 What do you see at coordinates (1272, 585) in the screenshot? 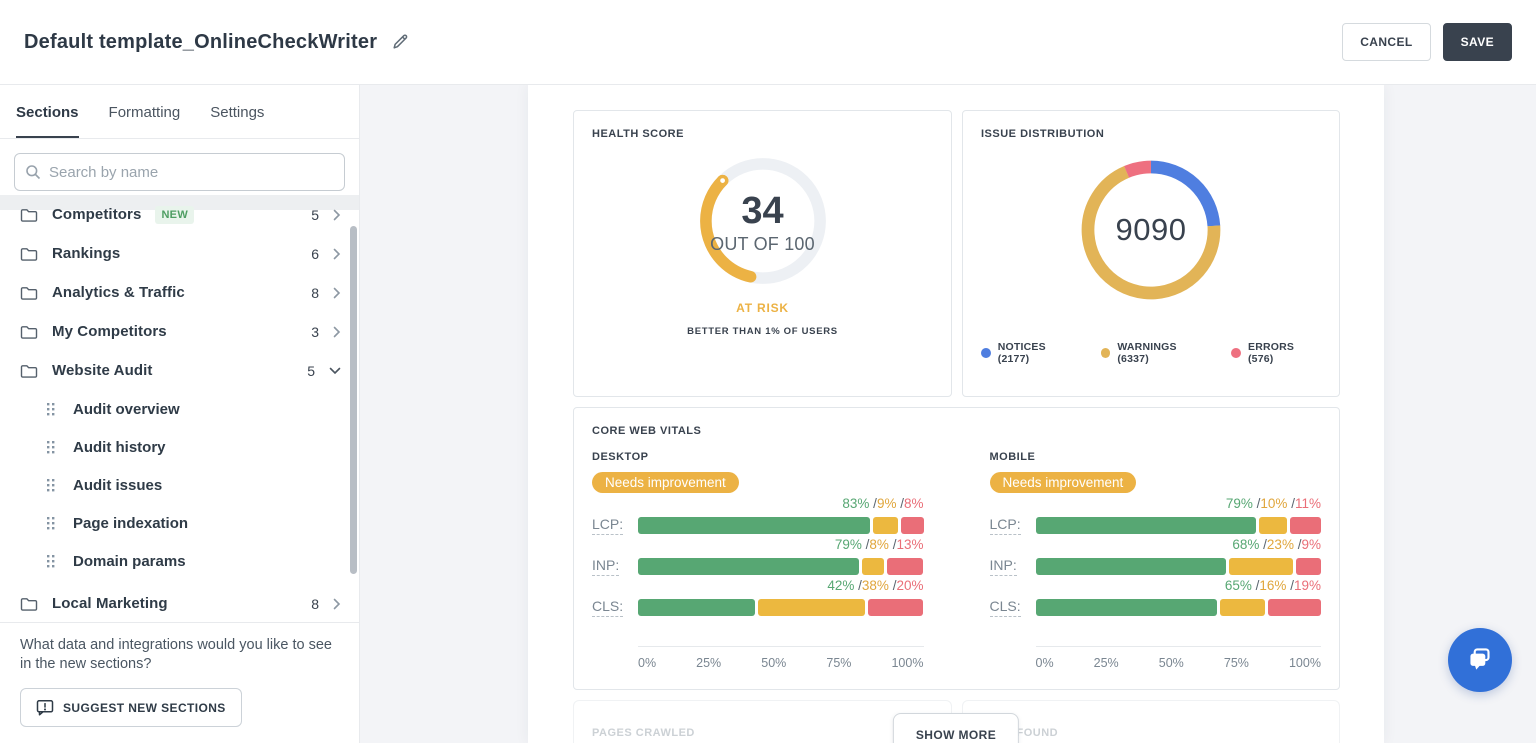
I see `cwv-percentages: 65% /16% /19%` at bounding box center [1272, 585].